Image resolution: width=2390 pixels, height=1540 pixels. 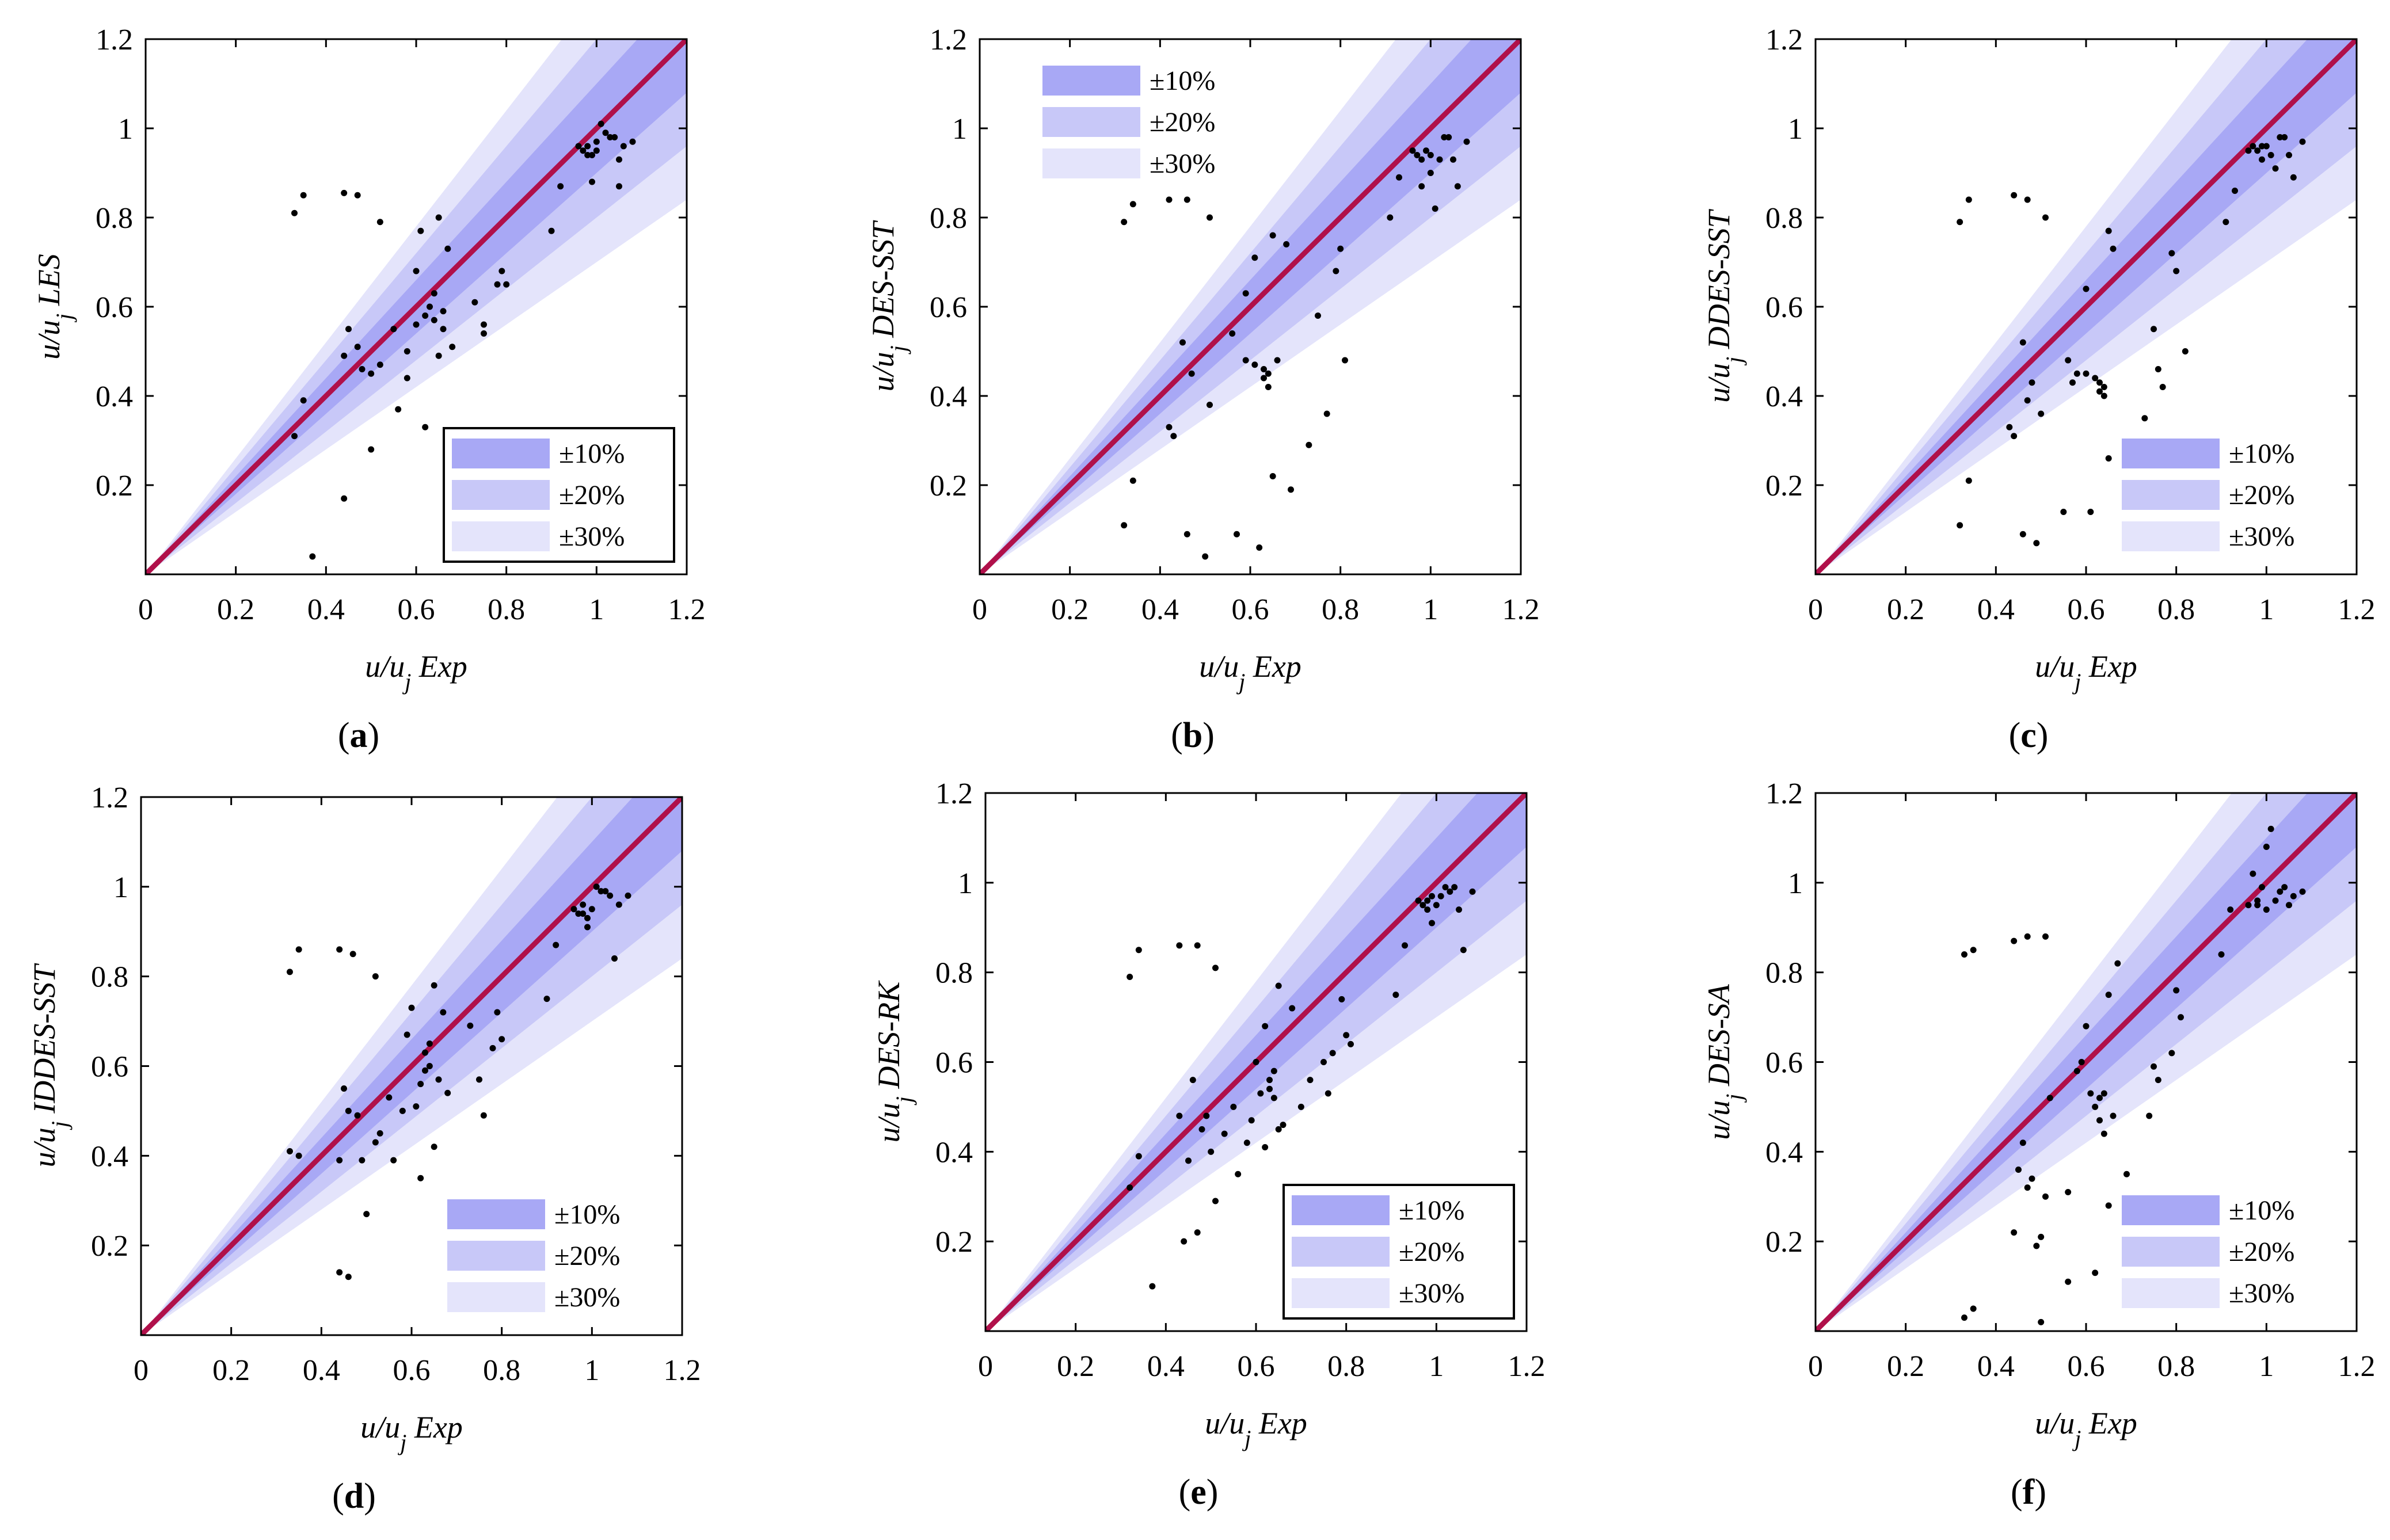 What do you see at coordinates (114, 486) in the screenshot?
I see `y-tick-label: 0.2` at bounding box center [114, 486].